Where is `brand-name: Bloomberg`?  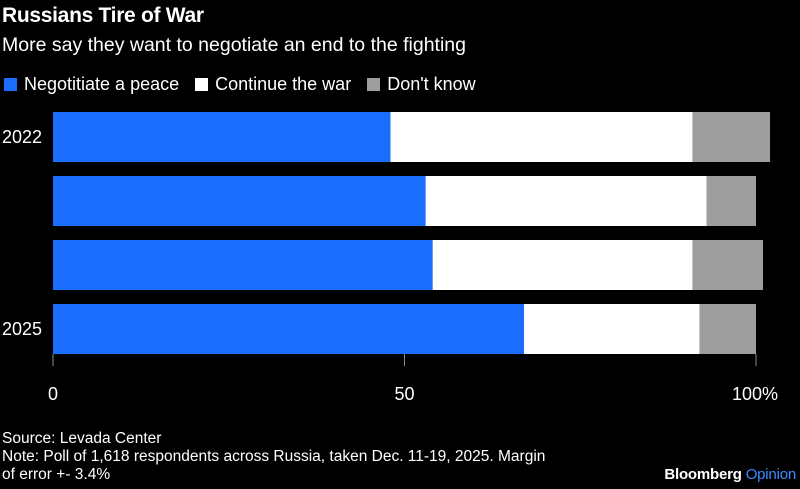 brand-name: Bloomberg is located at coordinates (703, 474).